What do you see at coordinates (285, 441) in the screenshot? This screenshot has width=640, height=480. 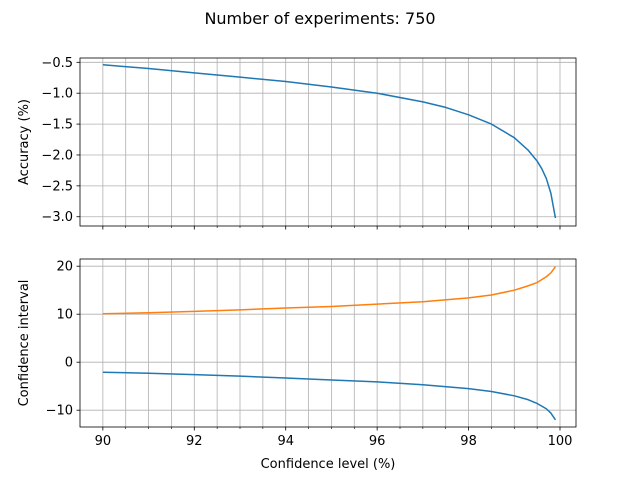 I see `confidence-interval-x-tick-label: 94` at bounding box center [285, 441].